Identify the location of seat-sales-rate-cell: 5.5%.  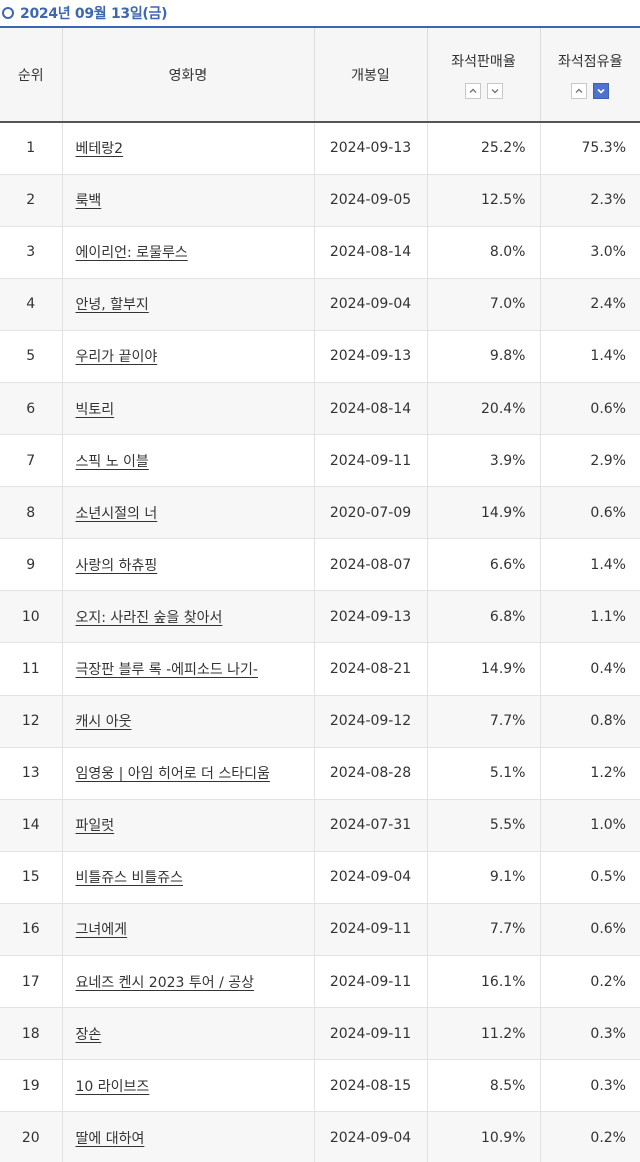
(483, 825).